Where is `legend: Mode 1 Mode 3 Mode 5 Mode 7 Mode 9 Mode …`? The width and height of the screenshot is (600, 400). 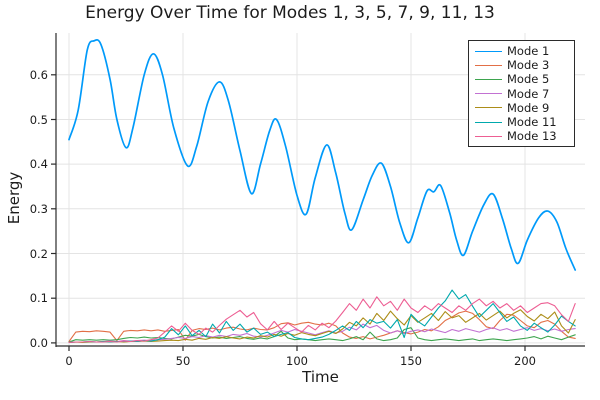
legend: Mode 1 Mode 3 Mode 5 Mode 7 Mode 9 Mode … is located at coordinates (521, 94).